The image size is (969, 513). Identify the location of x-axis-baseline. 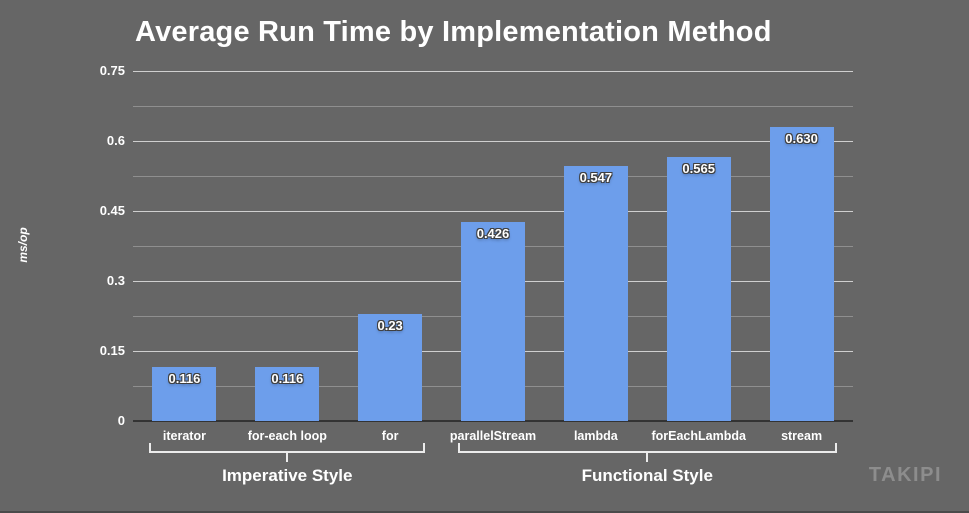
(493, 421).